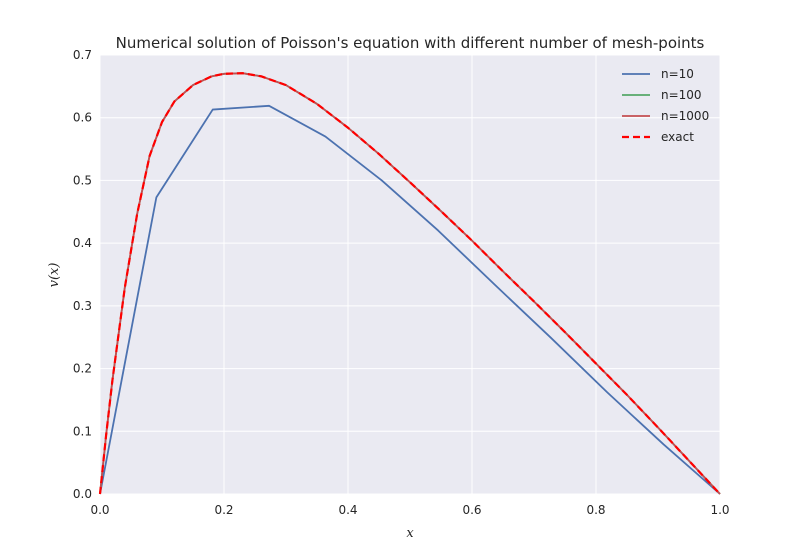  I want to click on x-tick-label: 0.8, so click(595, 510).